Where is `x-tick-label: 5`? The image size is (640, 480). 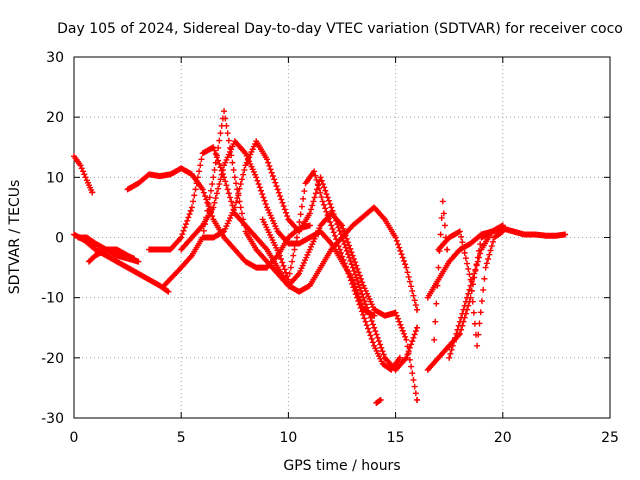 x-tick-label: 5 is located at coordinates (181, 438).